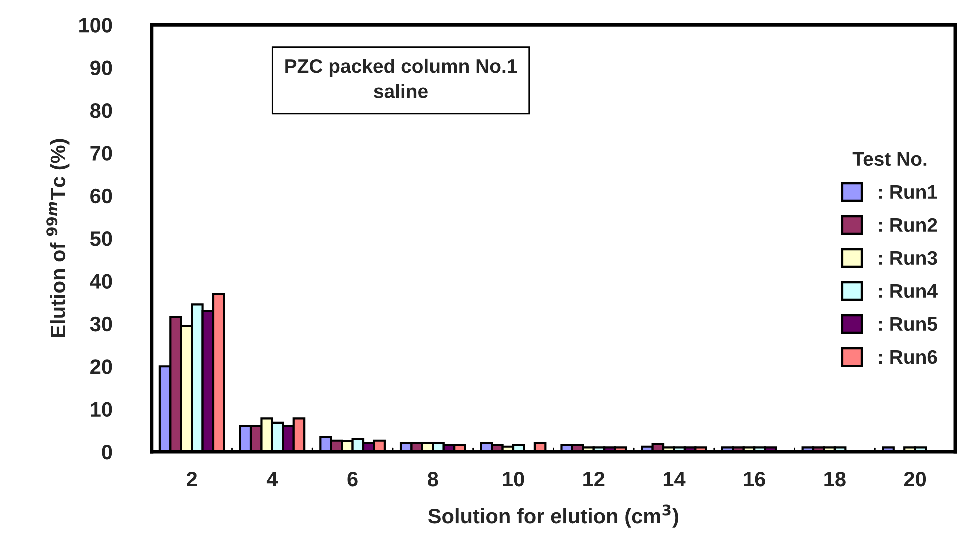  I want to click on y-tick-label: 10, so click(101, 410).